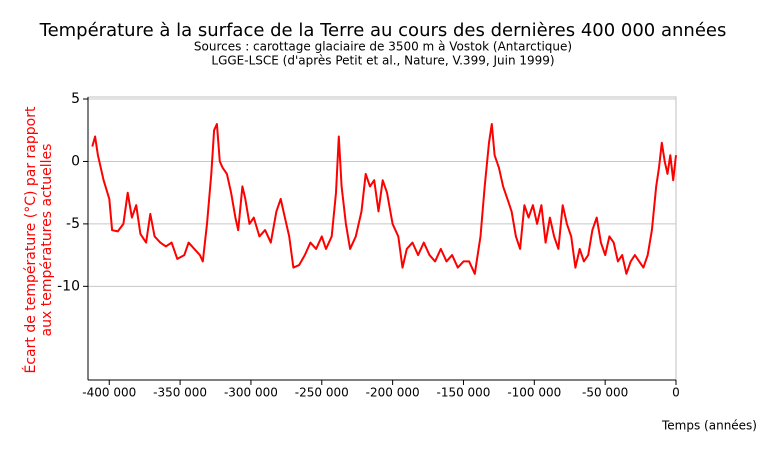 The height and width of the screenshot is (450, 777). Describe the element at coordinates (30, 239) in the screenshot. I see `y-axis-label: Écart de température (°C) par rapport` at that location.